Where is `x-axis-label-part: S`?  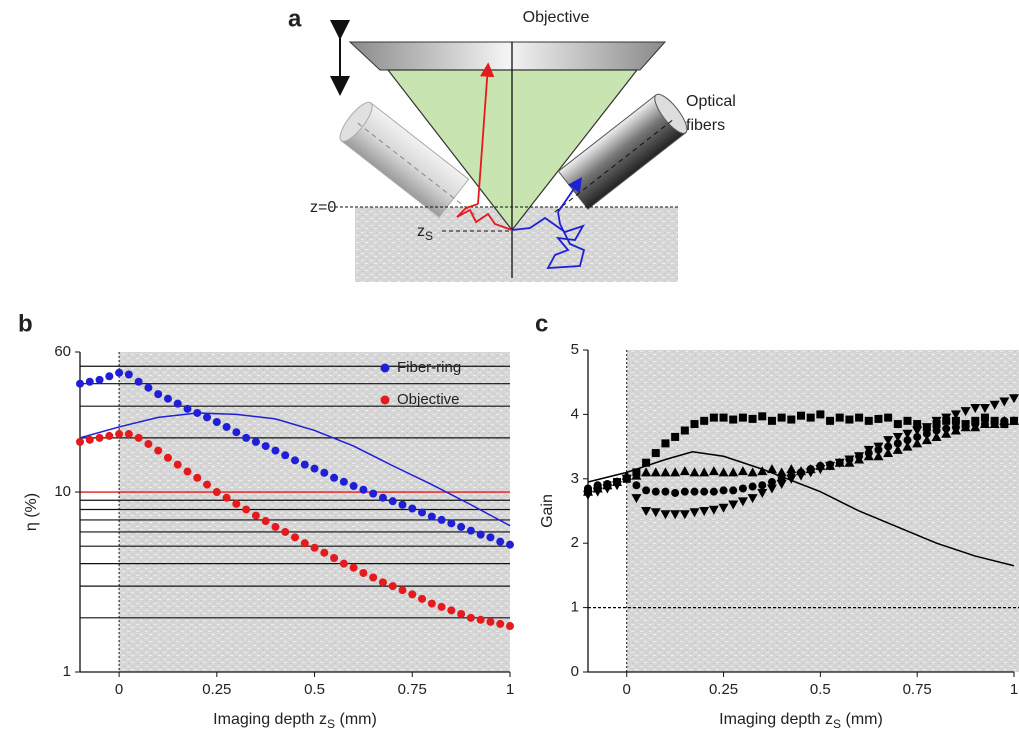 x-axis-label-part: S is located at coordinates (331, 724).